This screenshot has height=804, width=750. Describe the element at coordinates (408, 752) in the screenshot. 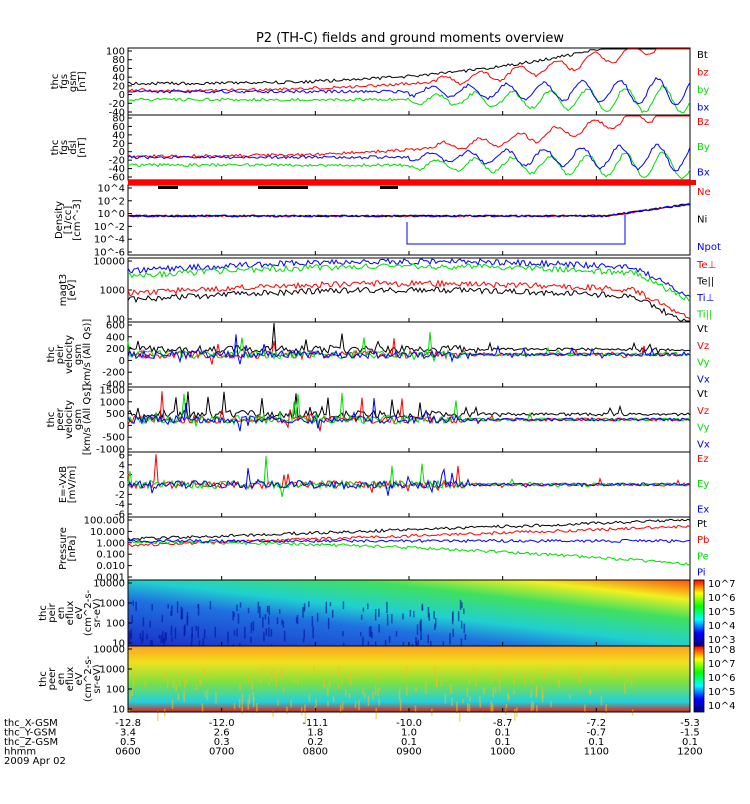

I see `x-row-value: 0900` at that location.